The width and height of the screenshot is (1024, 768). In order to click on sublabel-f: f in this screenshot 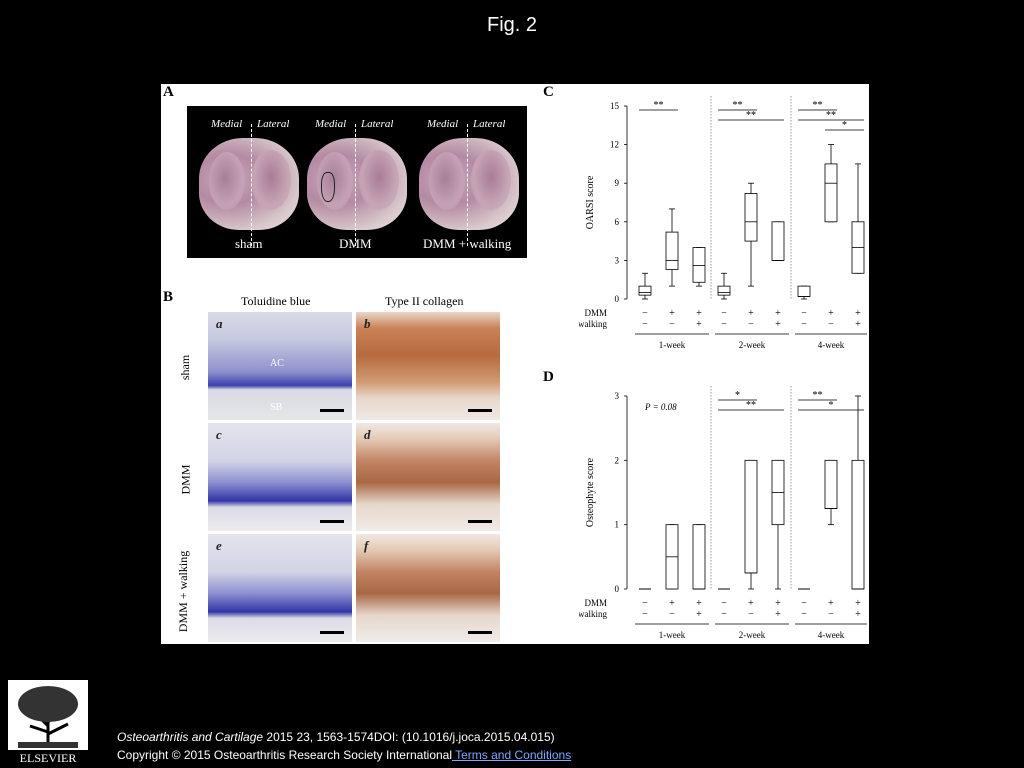, I will do `click(366, 545)`.